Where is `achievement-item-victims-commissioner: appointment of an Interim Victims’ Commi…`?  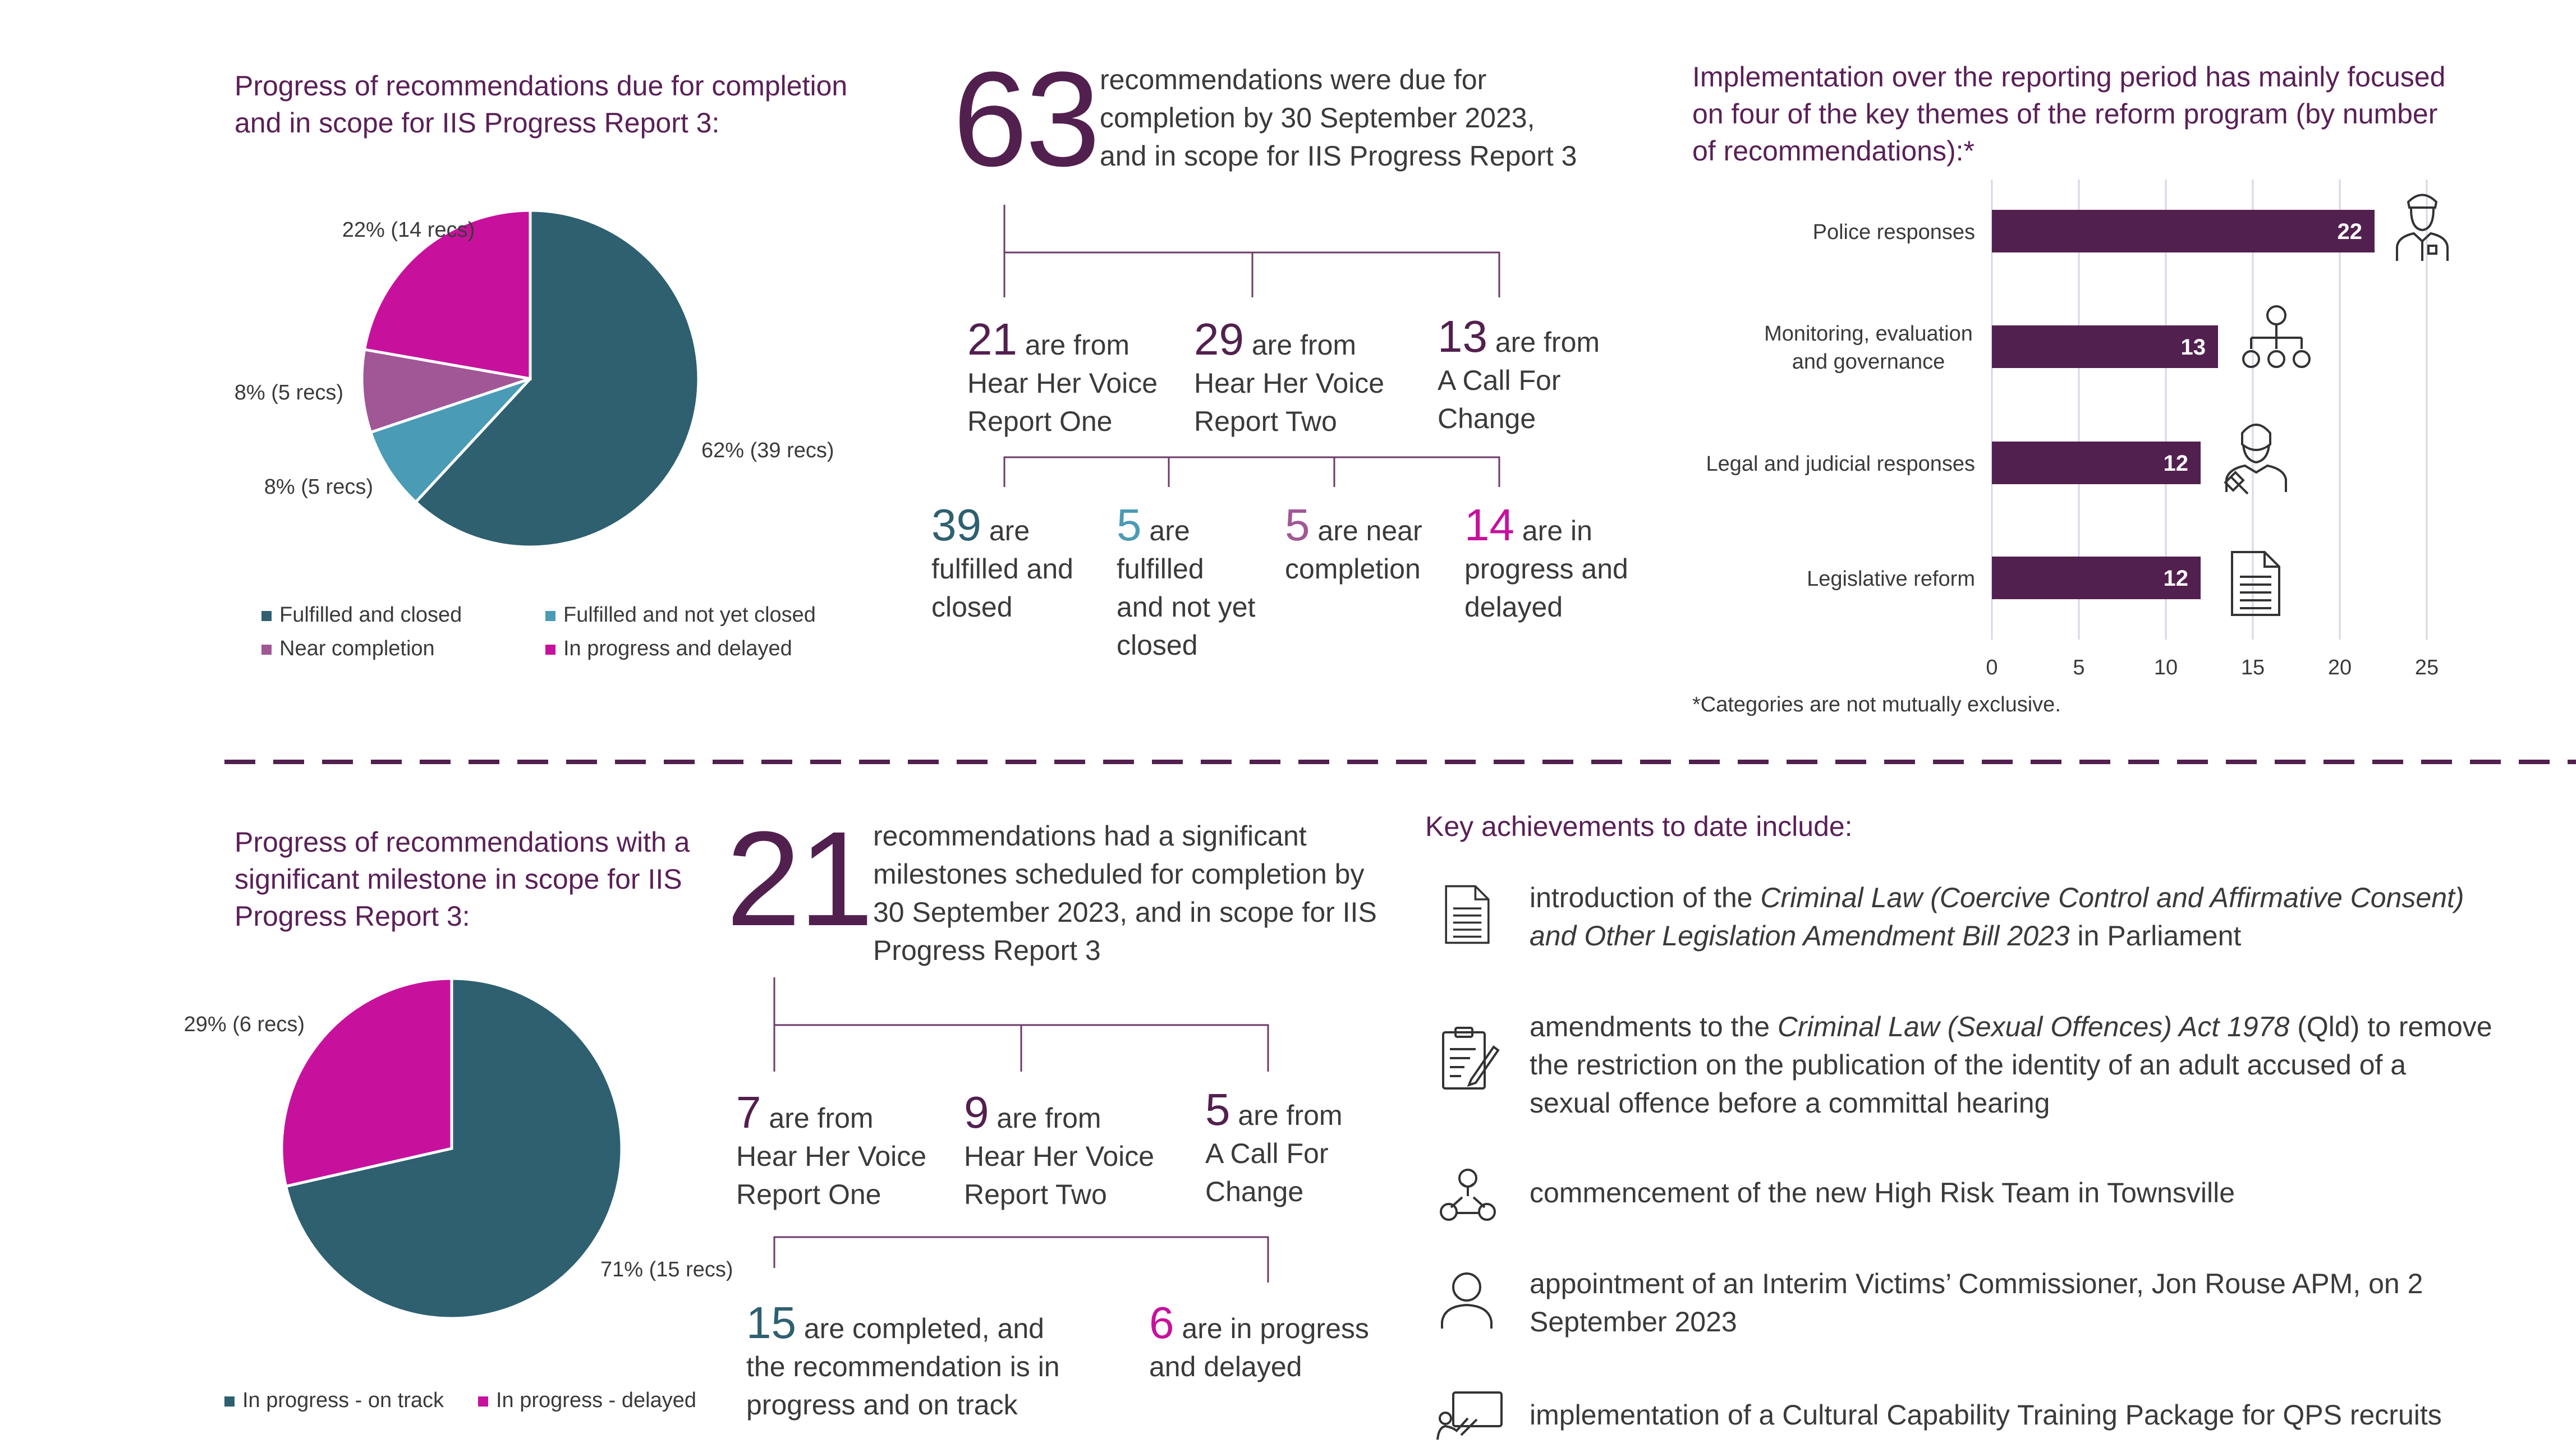 achievement-item-victims-commissioner: appointment of an Interim Victims’ Commi… is located at coordinates (1976, 1303).